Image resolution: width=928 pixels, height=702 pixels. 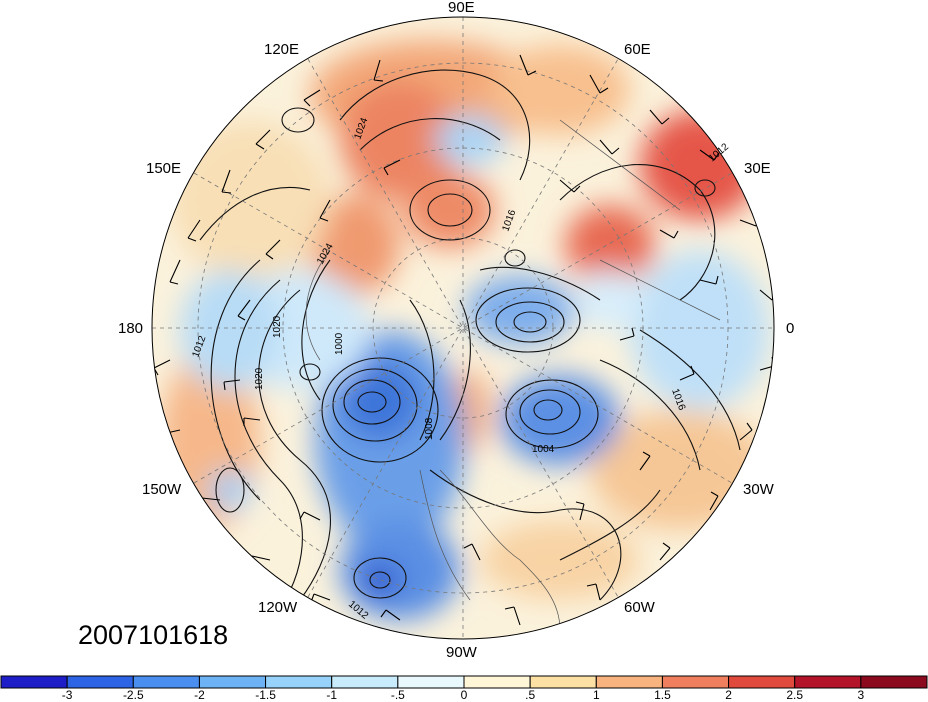 What do you see at coordinates (530, 695) in the screenshot?
I see `colorbar-tick-label: .5` at bounding box center [530, 695].